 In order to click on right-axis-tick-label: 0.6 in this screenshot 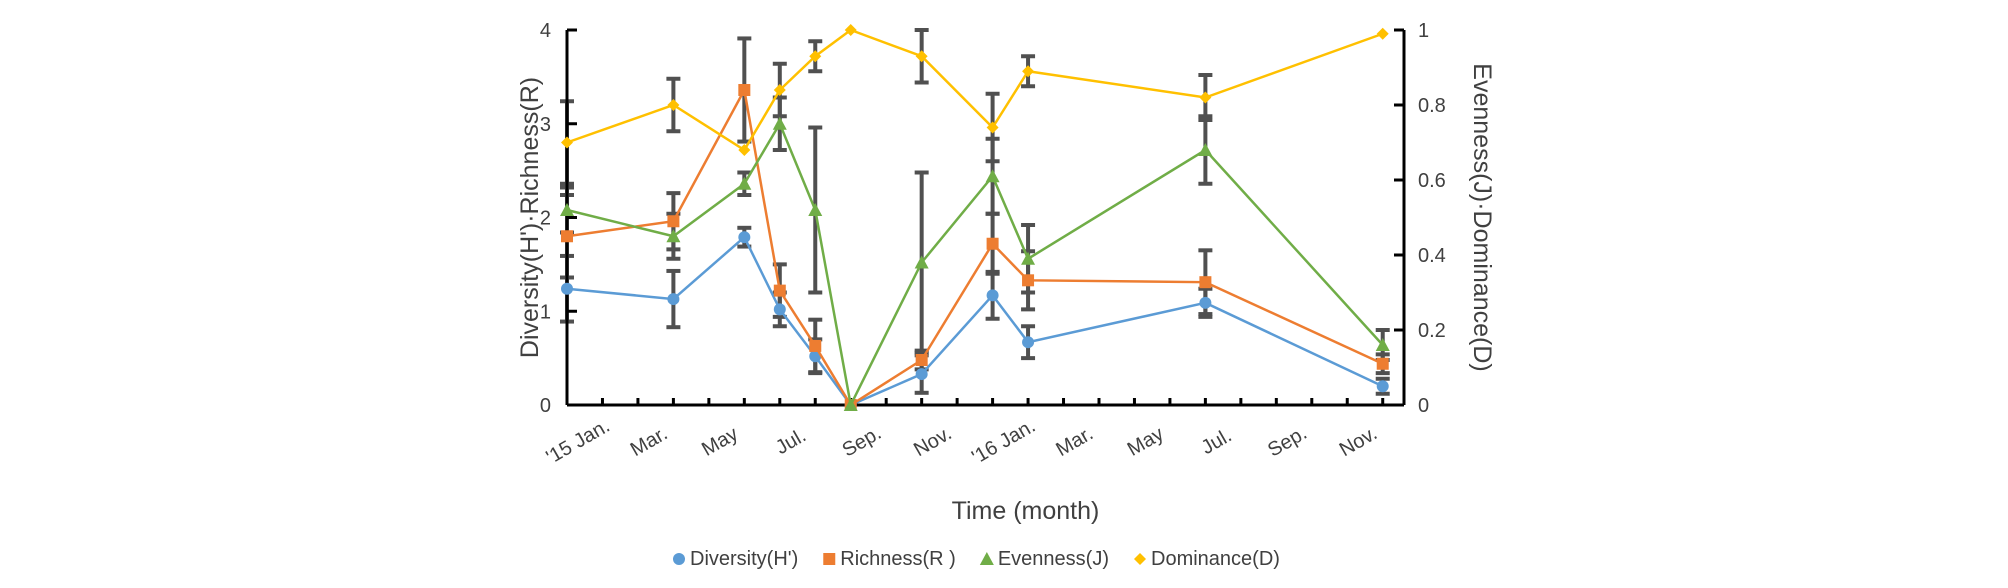, I will do `click(1432, 181)`.